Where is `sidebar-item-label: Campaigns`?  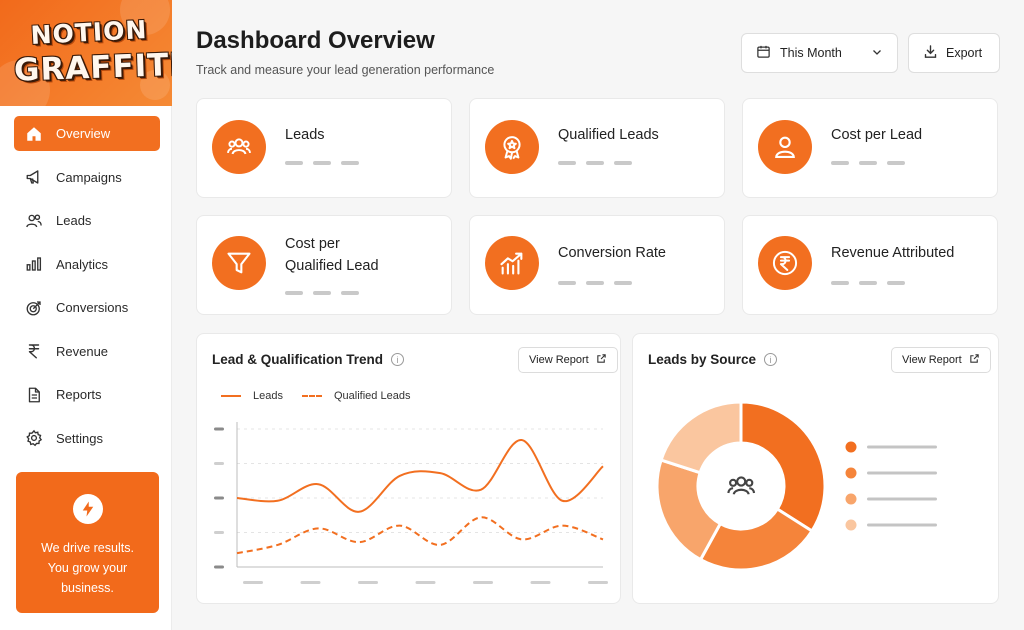
sidebar-item-label: Campaigns is located at coordinates (89, 177).